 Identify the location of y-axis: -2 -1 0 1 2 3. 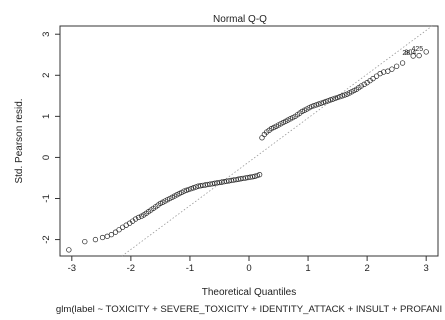
(50, 138).